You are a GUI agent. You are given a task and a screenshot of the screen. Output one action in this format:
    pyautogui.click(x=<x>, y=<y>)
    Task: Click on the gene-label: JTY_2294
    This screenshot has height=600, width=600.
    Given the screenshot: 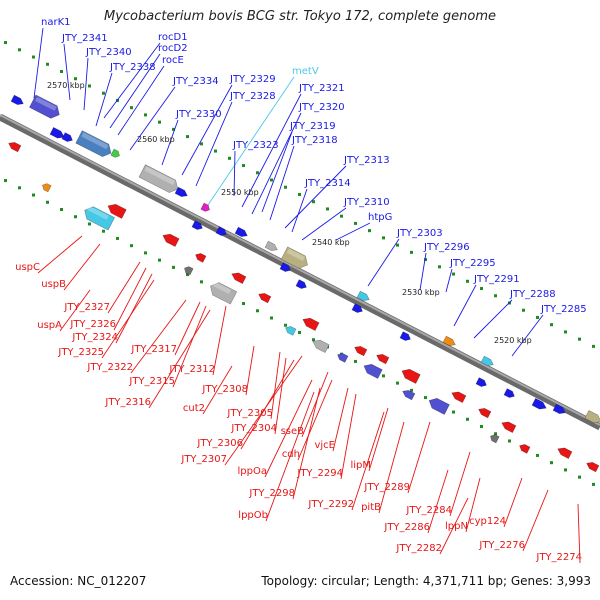 What is the action you would take?
    pyautogui.click(x=319, y=473)
    